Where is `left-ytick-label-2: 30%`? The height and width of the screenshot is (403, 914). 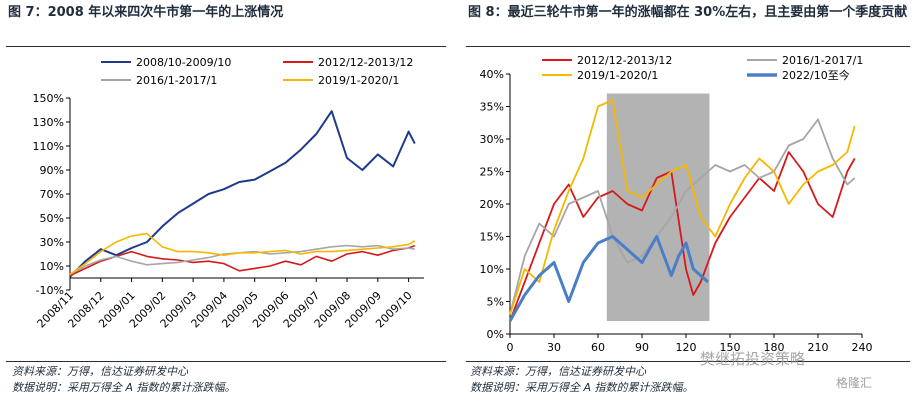 left-ytick-label-2: 30% is located at coordinates (52, 242).